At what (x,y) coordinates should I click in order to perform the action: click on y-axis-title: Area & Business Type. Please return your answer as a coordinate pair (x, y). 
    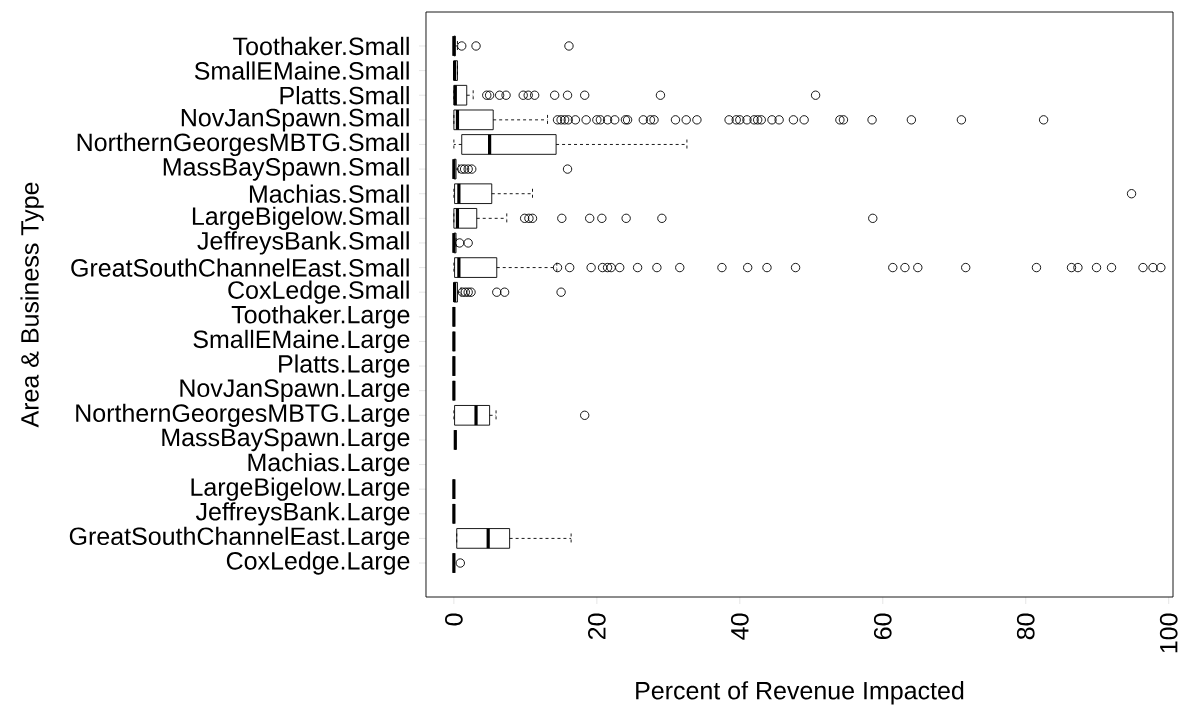
    Looking at the image, I should click on (32, 305).